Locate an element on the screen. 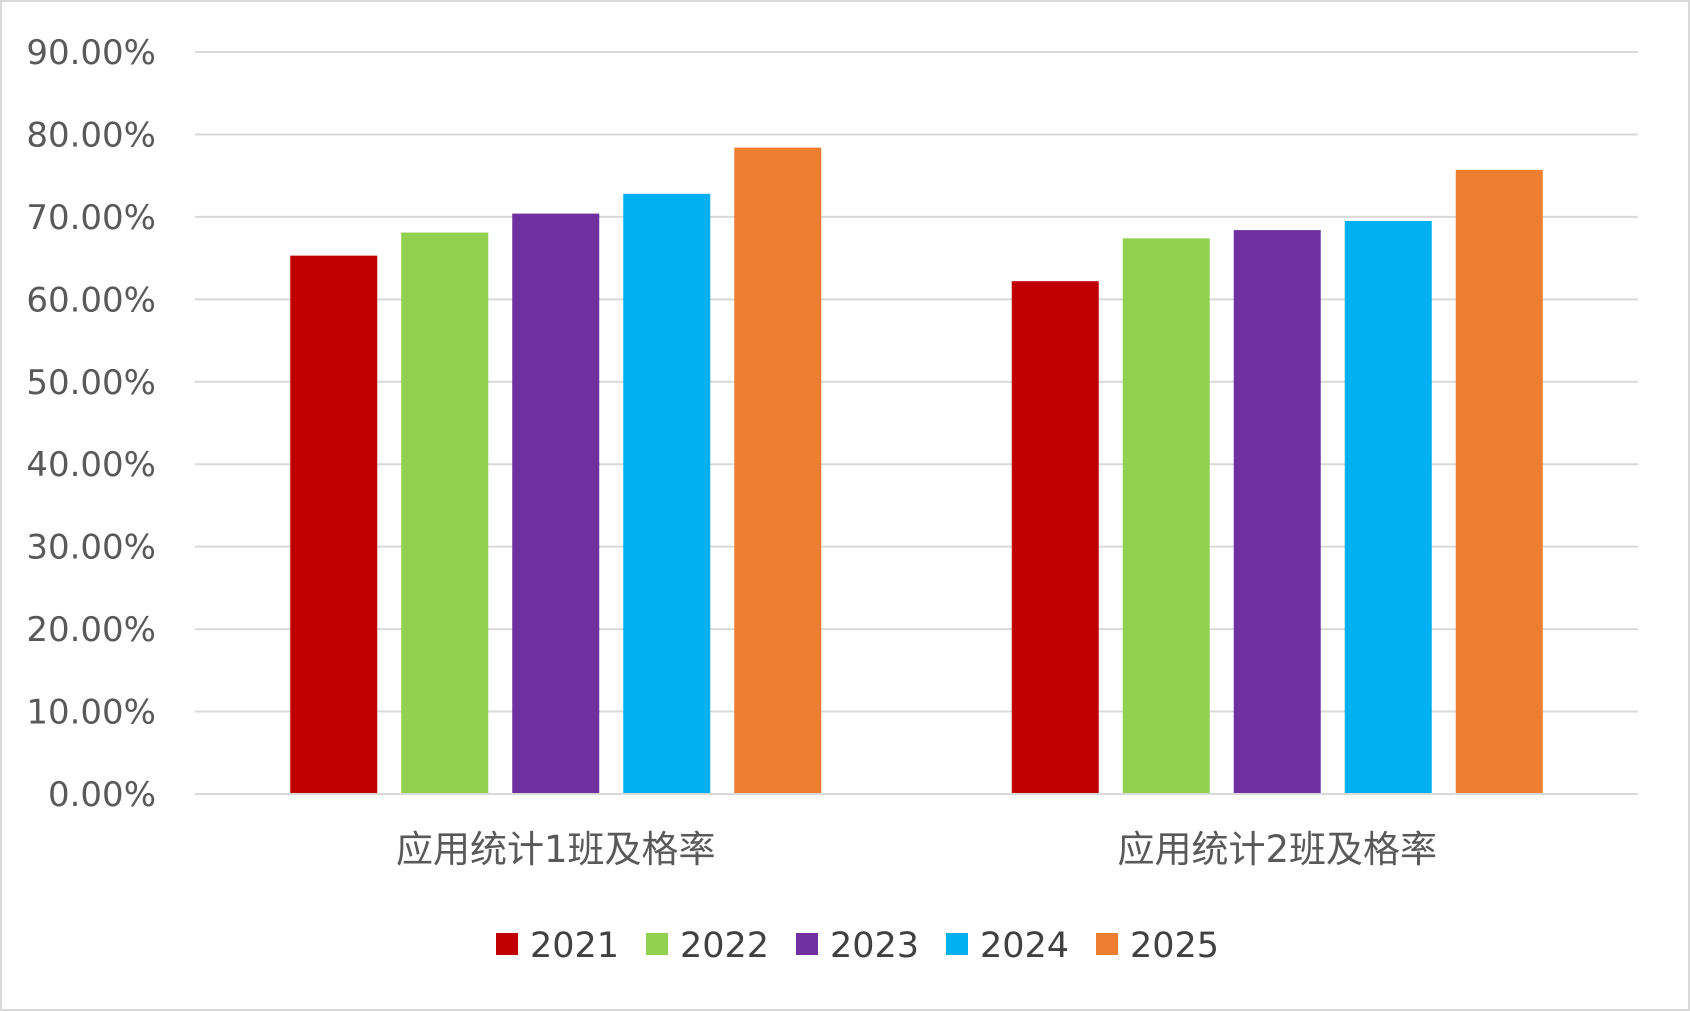 The width and height of the screenshot is (1690, 1011). legend-item-2025: 2025 is located at coordinates (1157, 946).